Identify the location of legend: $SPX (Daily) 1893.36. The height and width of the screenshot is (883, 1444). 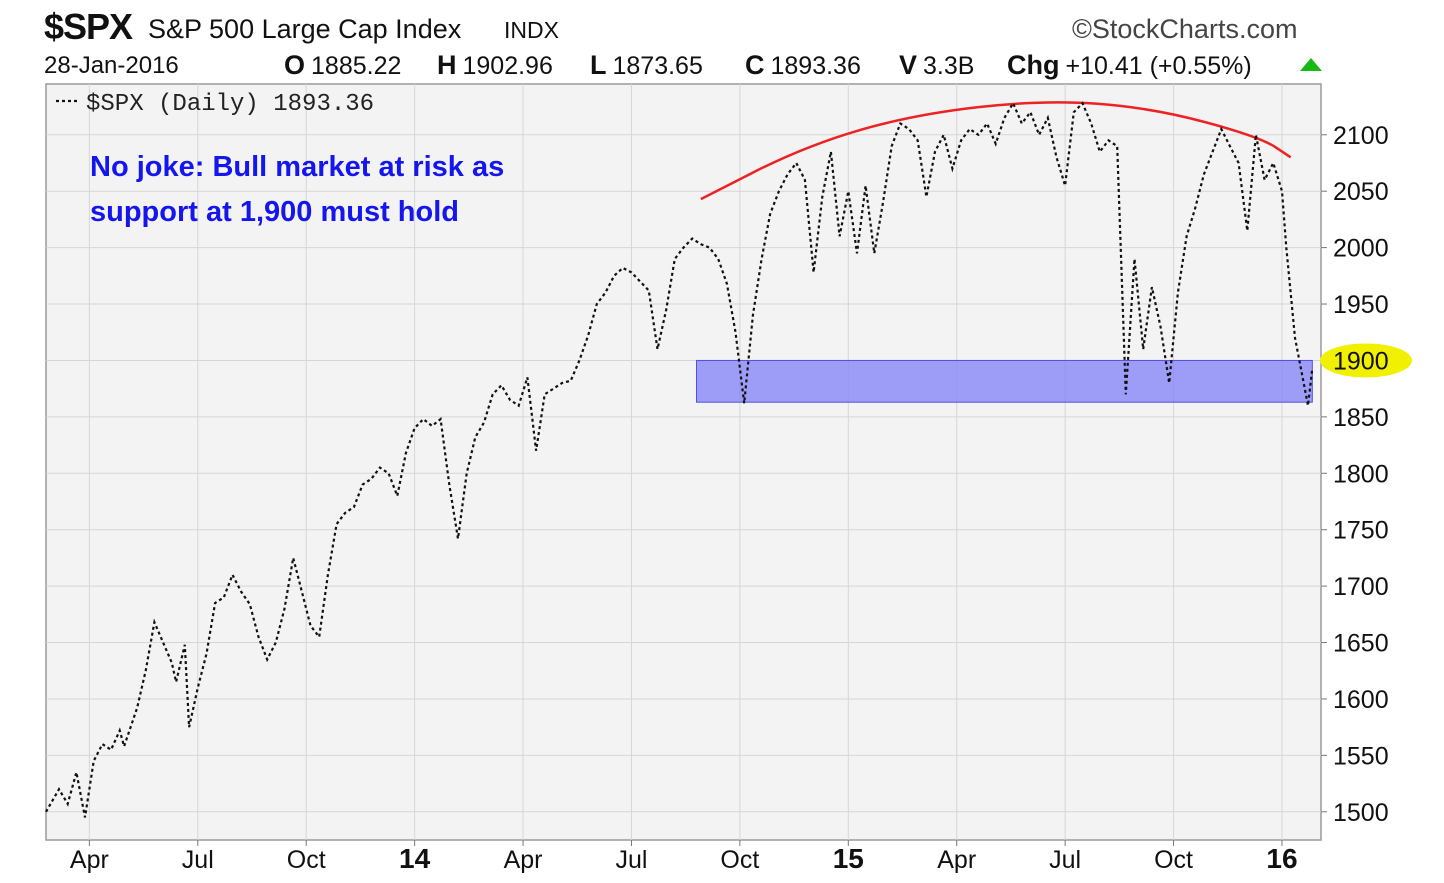
(215, 104).